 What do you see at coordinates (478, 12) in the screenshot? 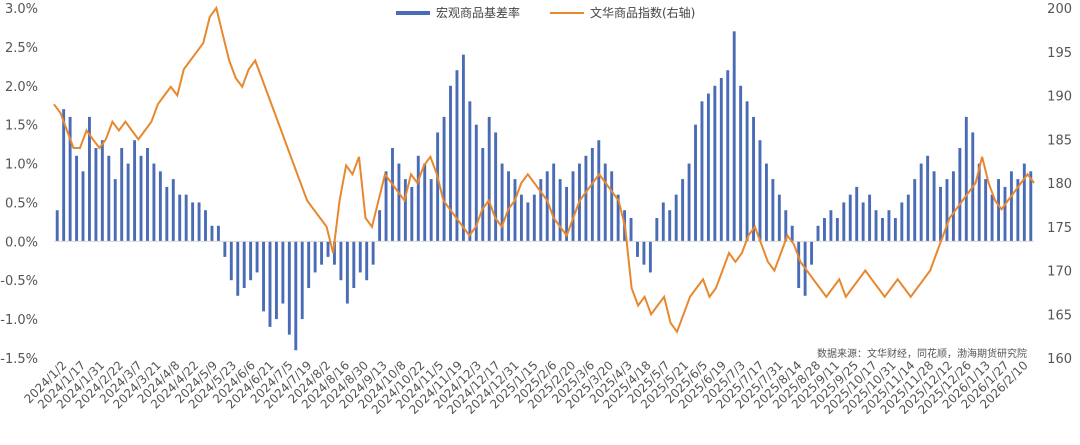
I see `legend-bar-label: 宏观商品基差率` at bounding box center [478, 12].